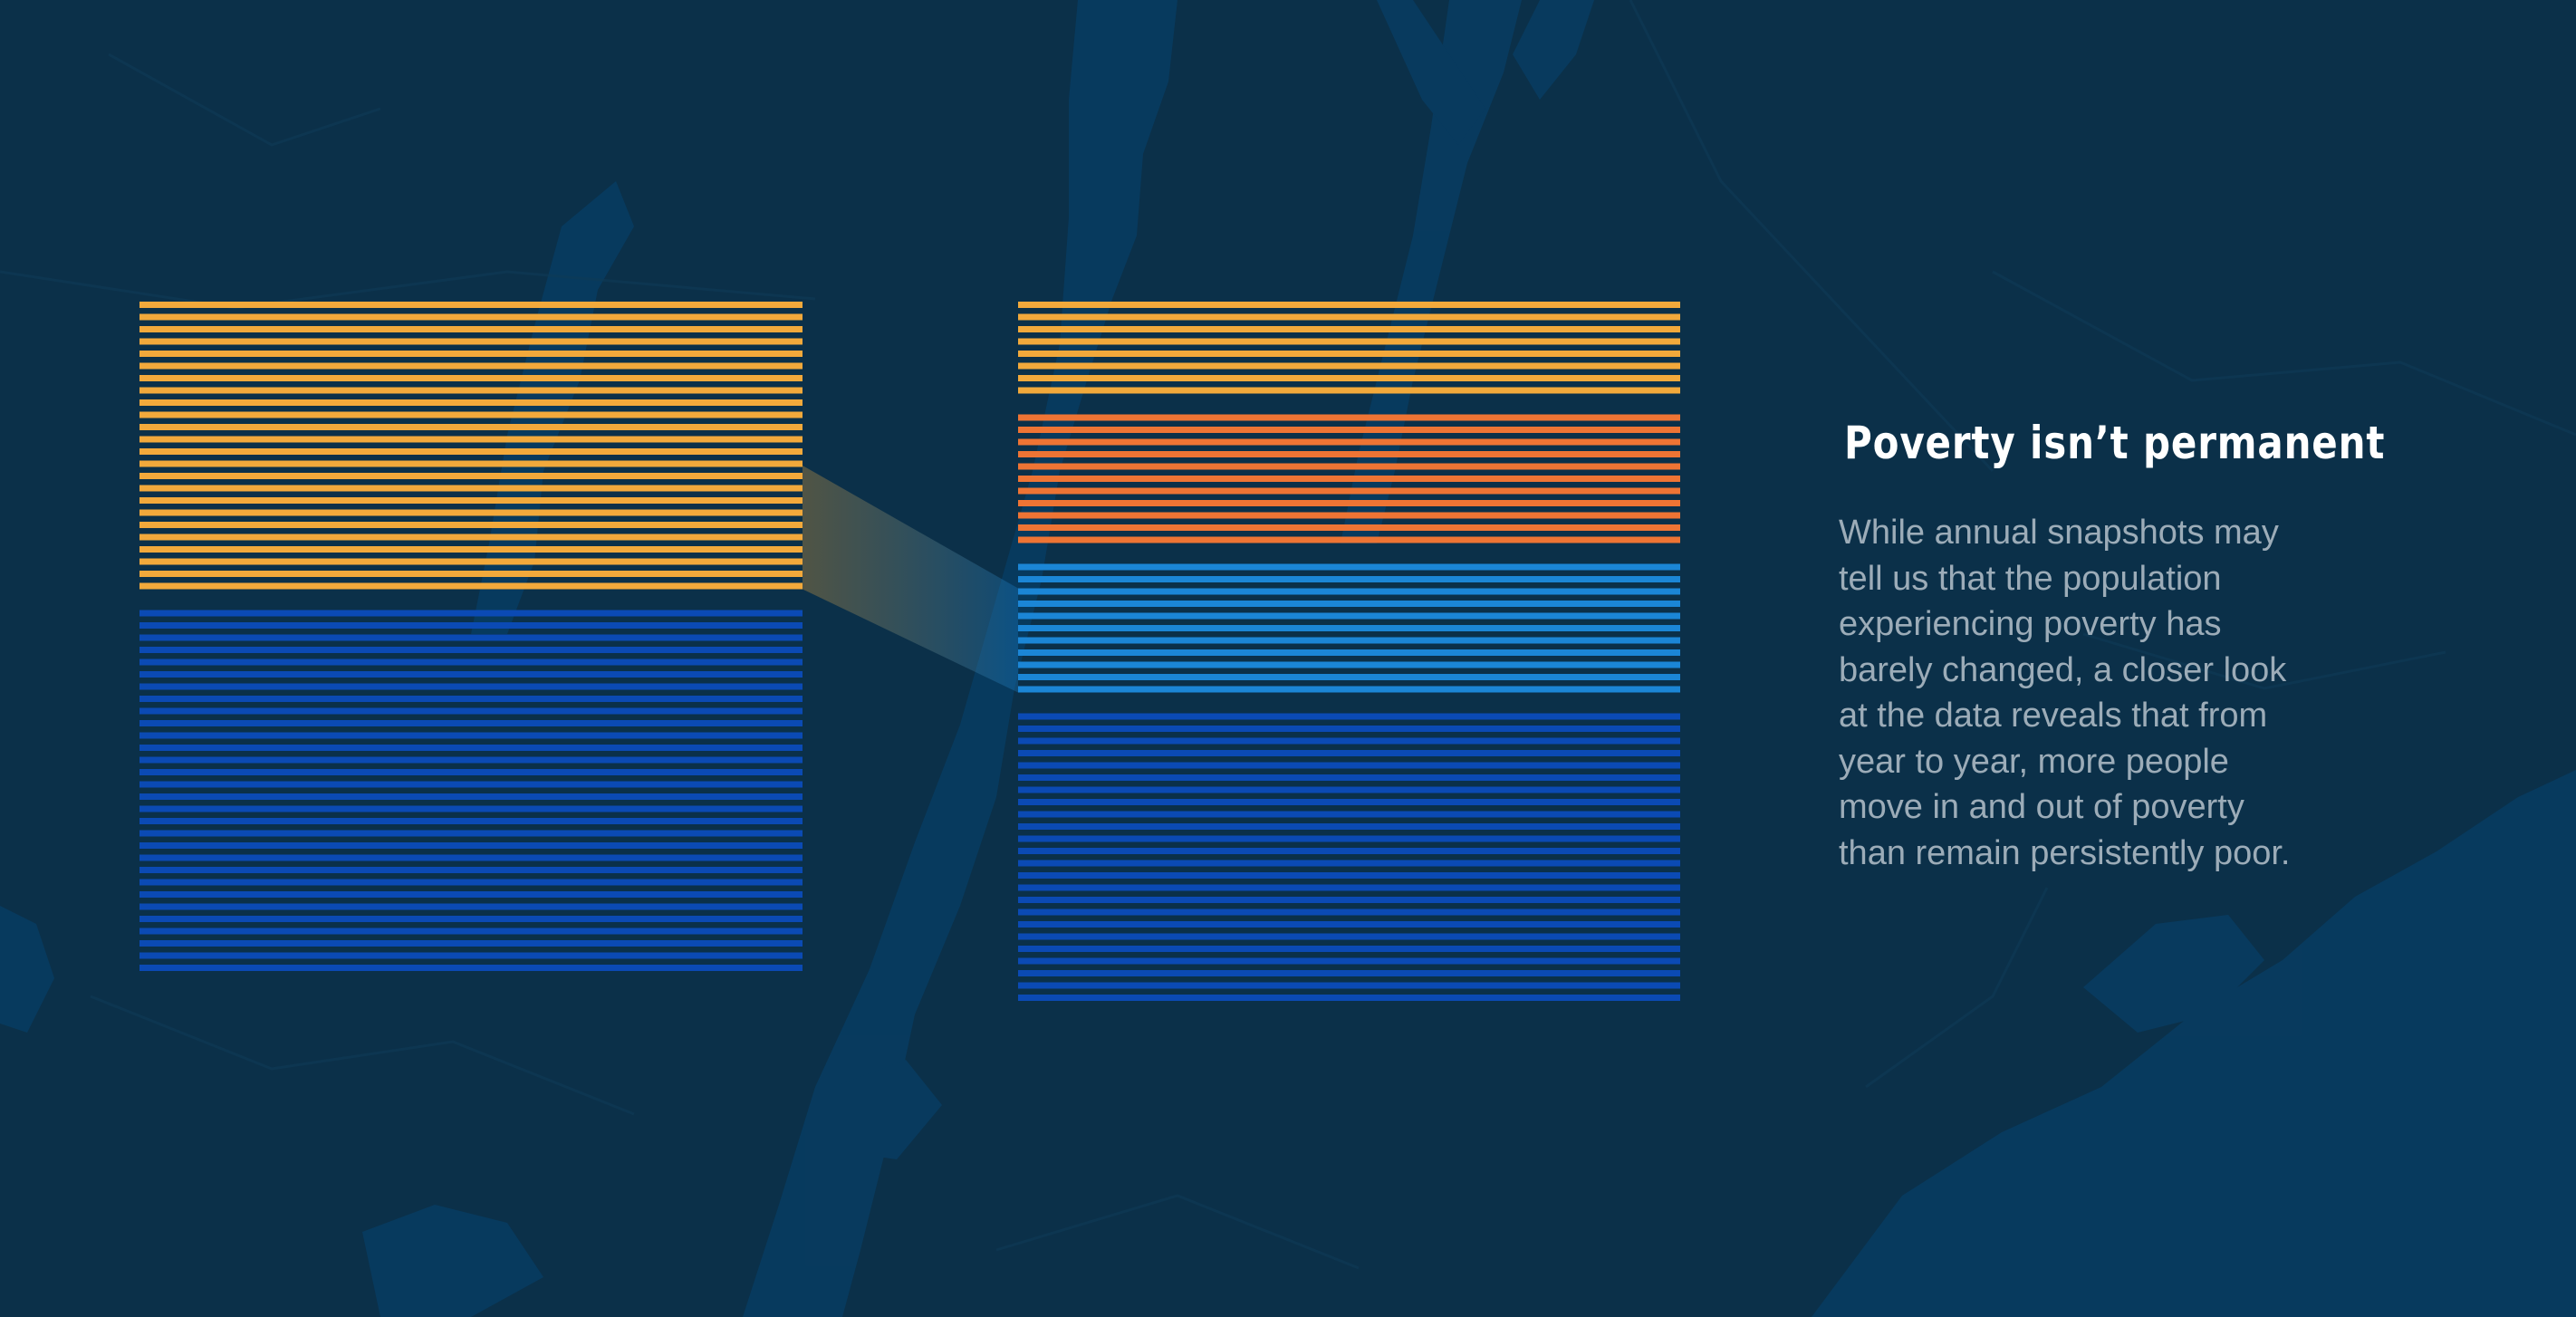  I want to click on caption-line: than remain persistently poor., so click(2065, 852).